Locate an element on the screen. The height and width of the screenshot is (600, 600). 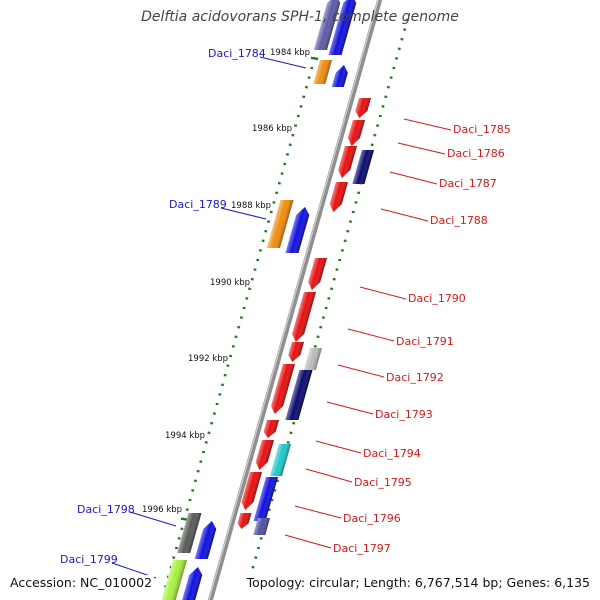
kbp-label-1986: 1986 kbp is located at coordinates (272, 129).